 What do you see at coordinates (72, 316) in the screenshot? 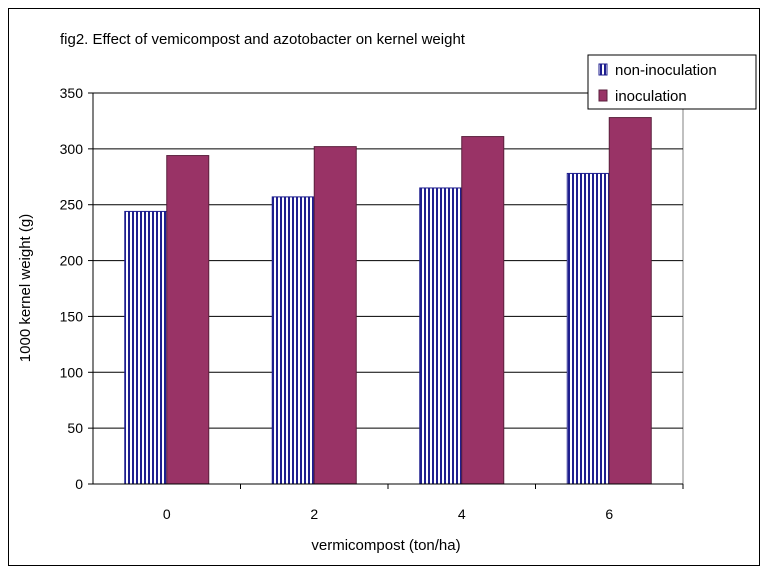
I see `y-tick-label: 150` at bounding box center [72, 316].